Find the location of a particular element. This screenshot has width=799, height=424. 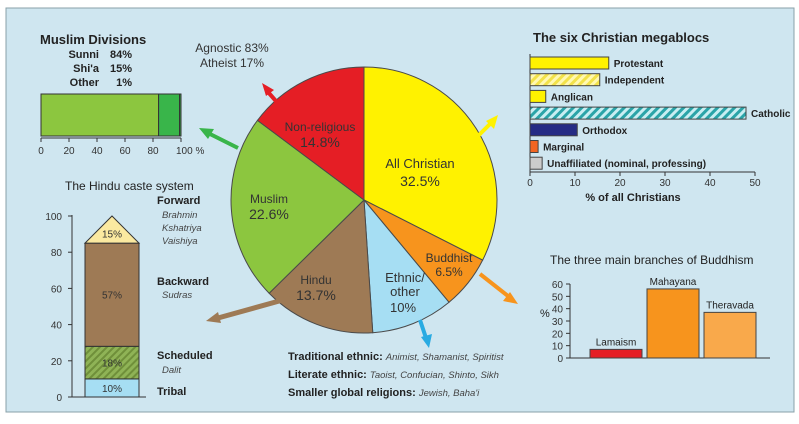

ethnic-note-traditional-head: Traditional ethnic: is located at coordinates (335, 357).